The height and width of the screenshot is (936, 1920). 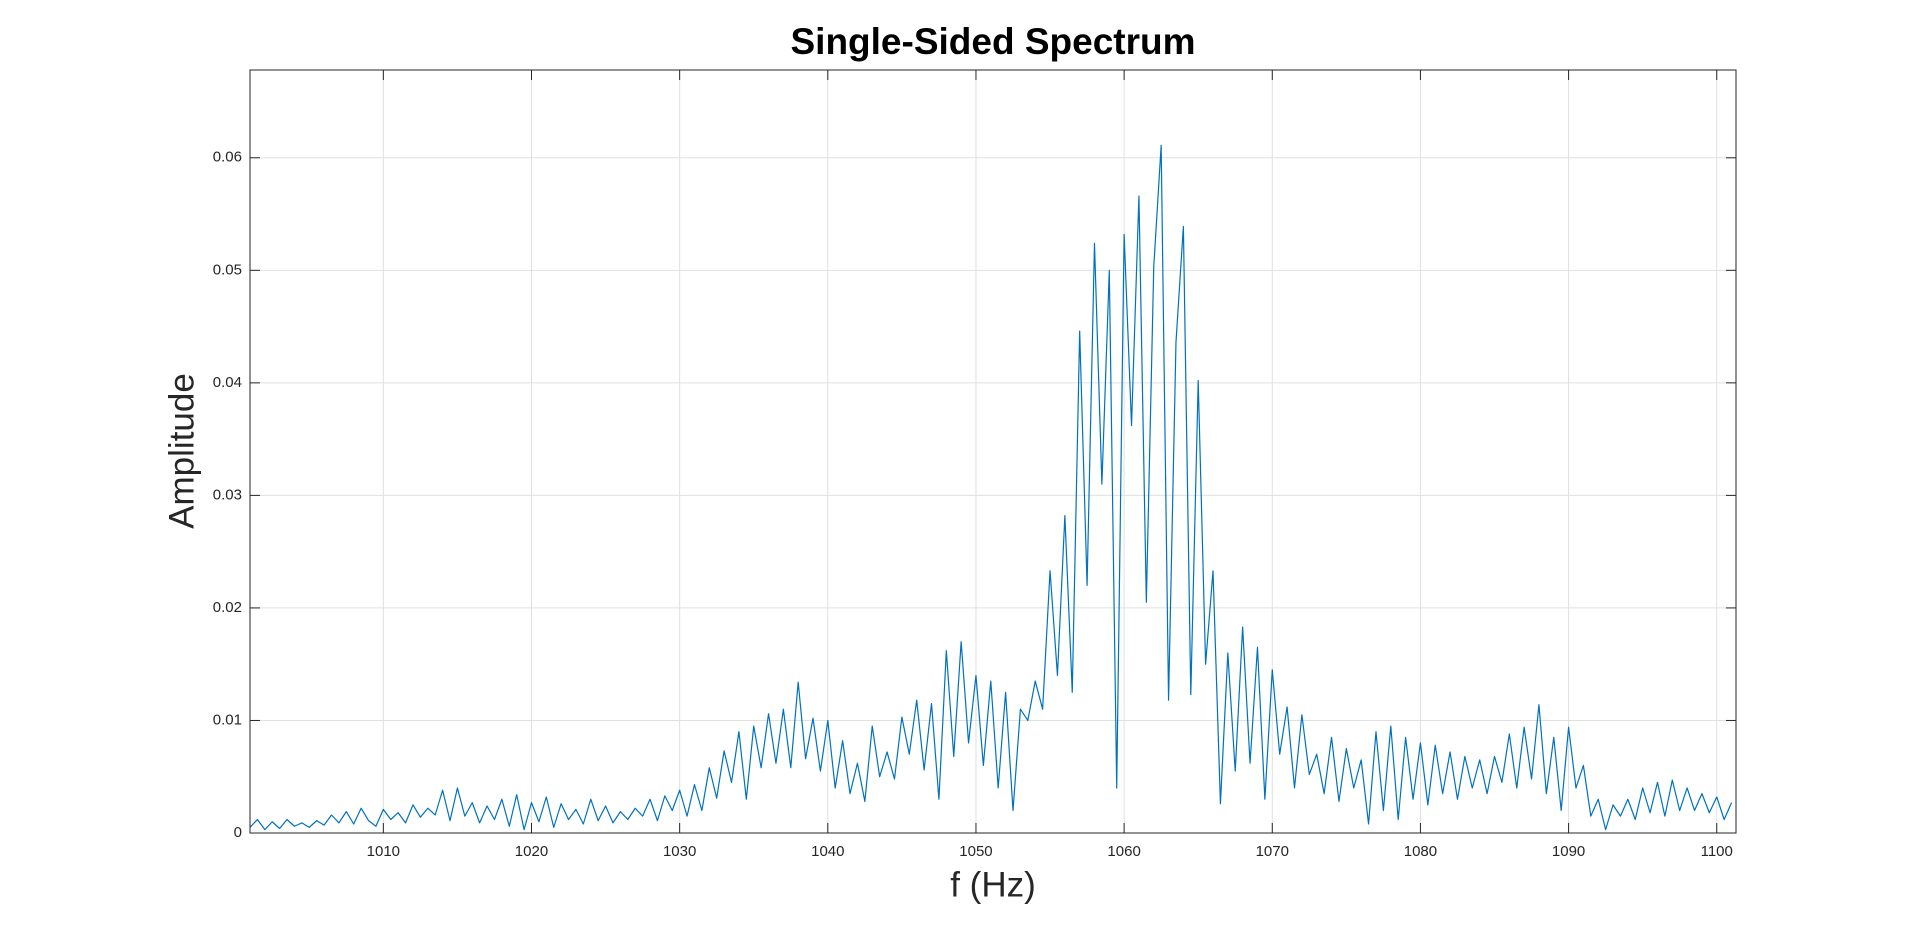 I want to click on x-tick-label: 1030, so click(x=679, y=851).